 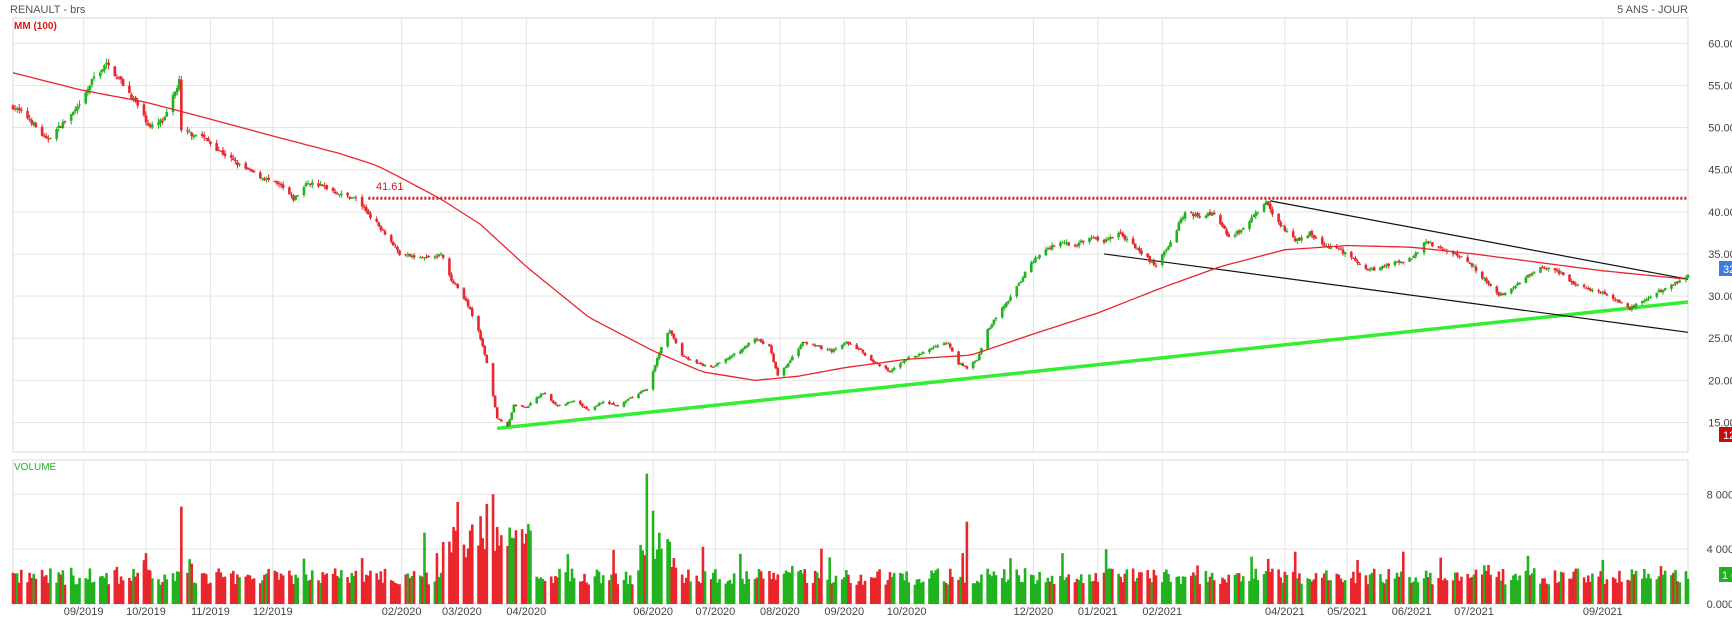 I want to click on last-volume-badge, so click(x=1725, y=574).